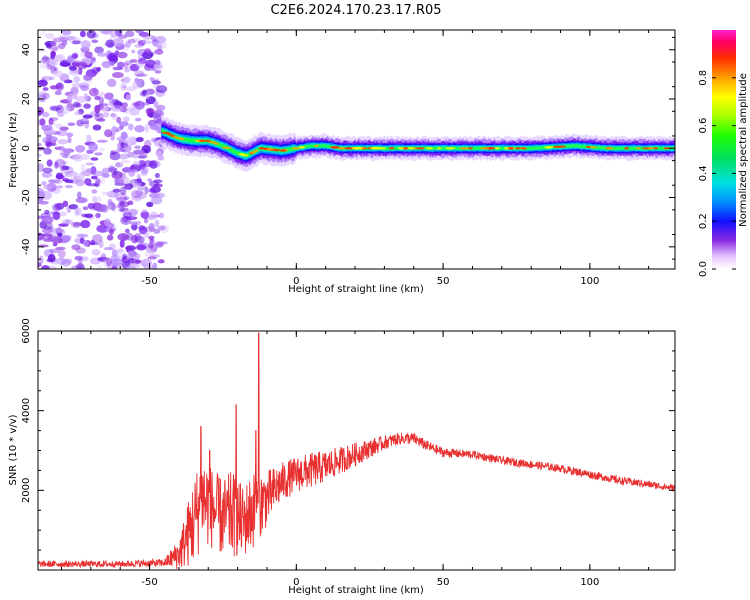 This screenshot has width=750, height=600. Describe the element at coordinates (296, 582) in the screenshot. I see `snr-xtick-label: 0` at that location.